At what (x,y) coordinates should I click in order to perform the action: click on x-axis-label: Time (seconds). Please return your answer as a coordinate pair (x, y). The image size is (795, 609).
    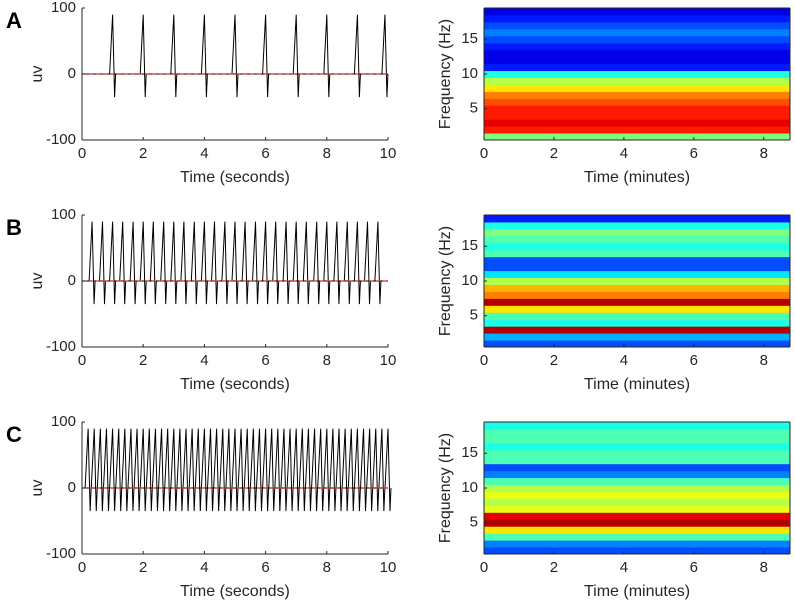
    Looking at the image, I should click on (235, 591).